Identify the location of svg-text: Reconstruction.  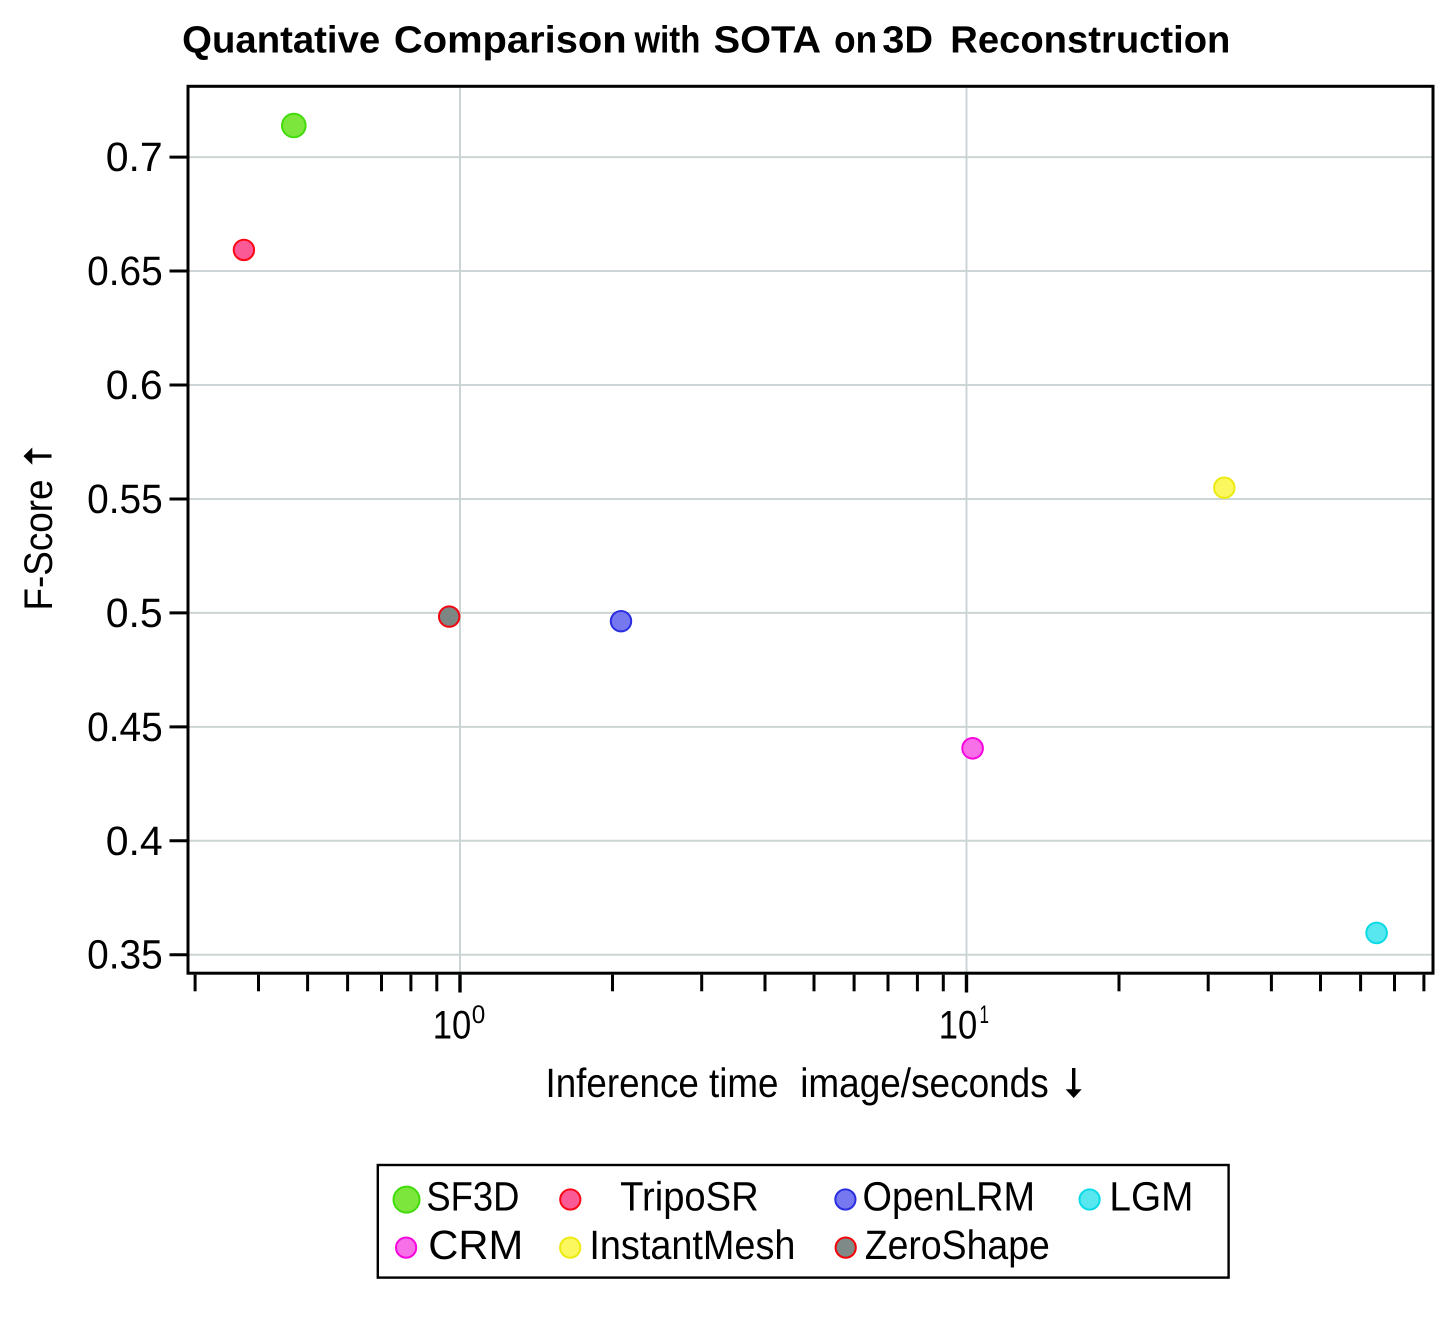
(1090, 40).